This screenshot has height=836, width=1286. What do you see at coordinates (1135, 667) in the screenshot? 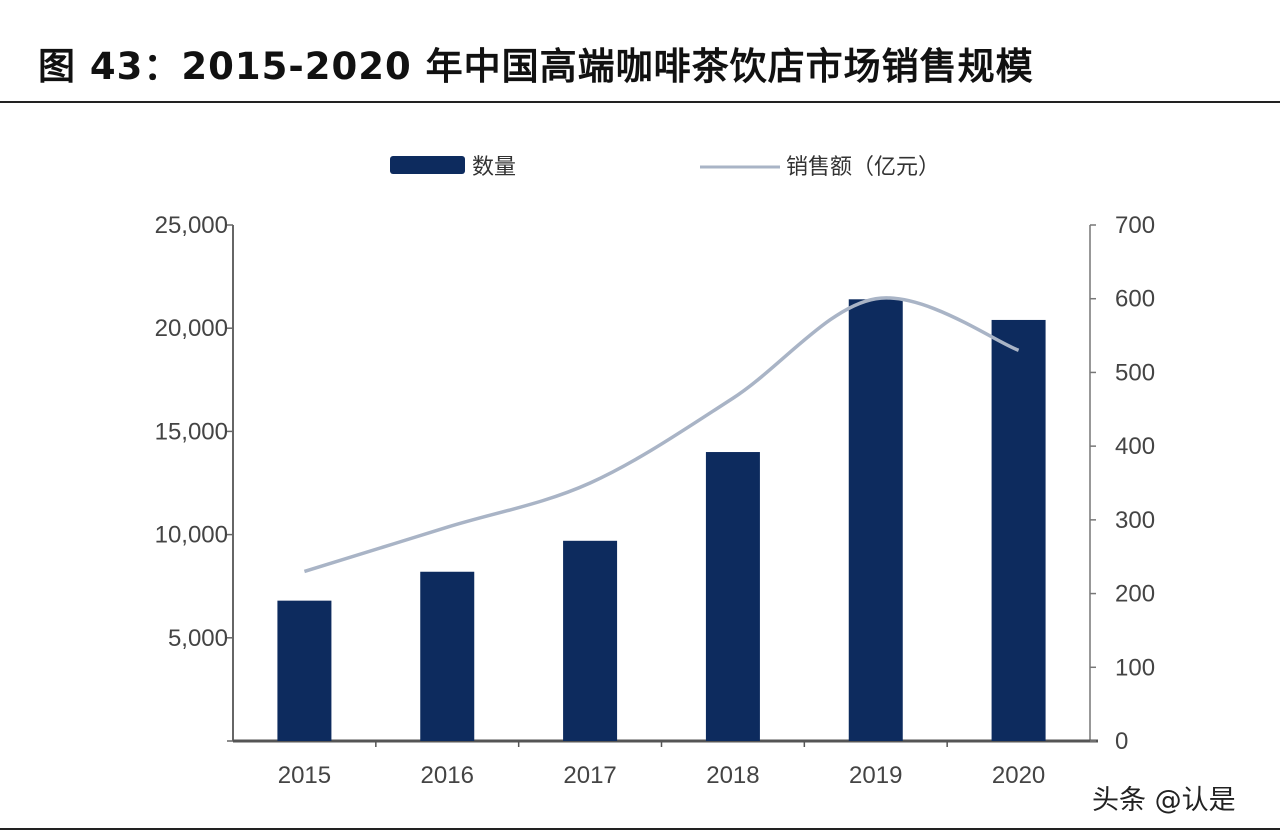
I see `right-tick-label: 100` at bounding box center [1135, 667].